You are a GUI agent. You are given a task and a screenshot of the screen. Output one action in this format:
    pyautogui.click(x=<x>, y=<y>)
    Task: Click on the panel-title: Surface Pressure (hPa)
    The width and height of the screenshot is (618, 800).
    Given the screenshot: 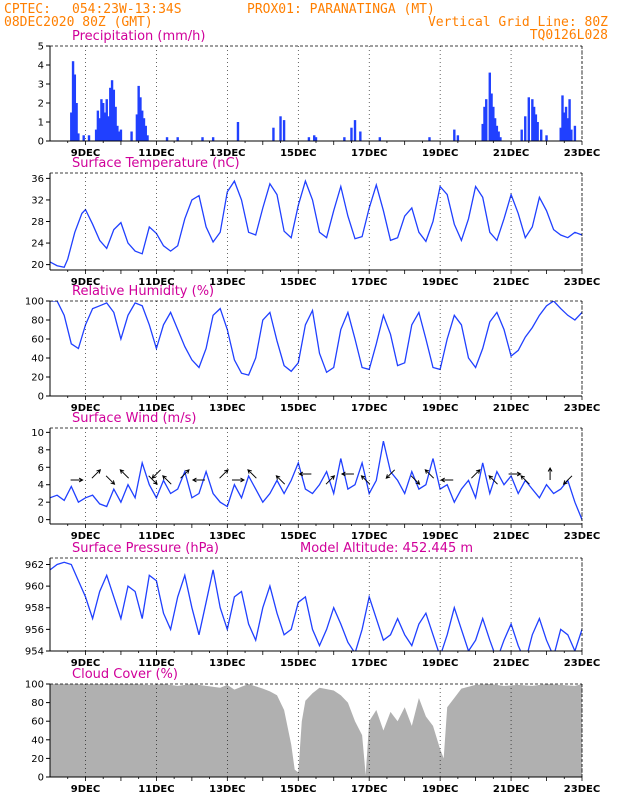 What is the action you would take?
    pyautogui.click(x=145, y=548)
    